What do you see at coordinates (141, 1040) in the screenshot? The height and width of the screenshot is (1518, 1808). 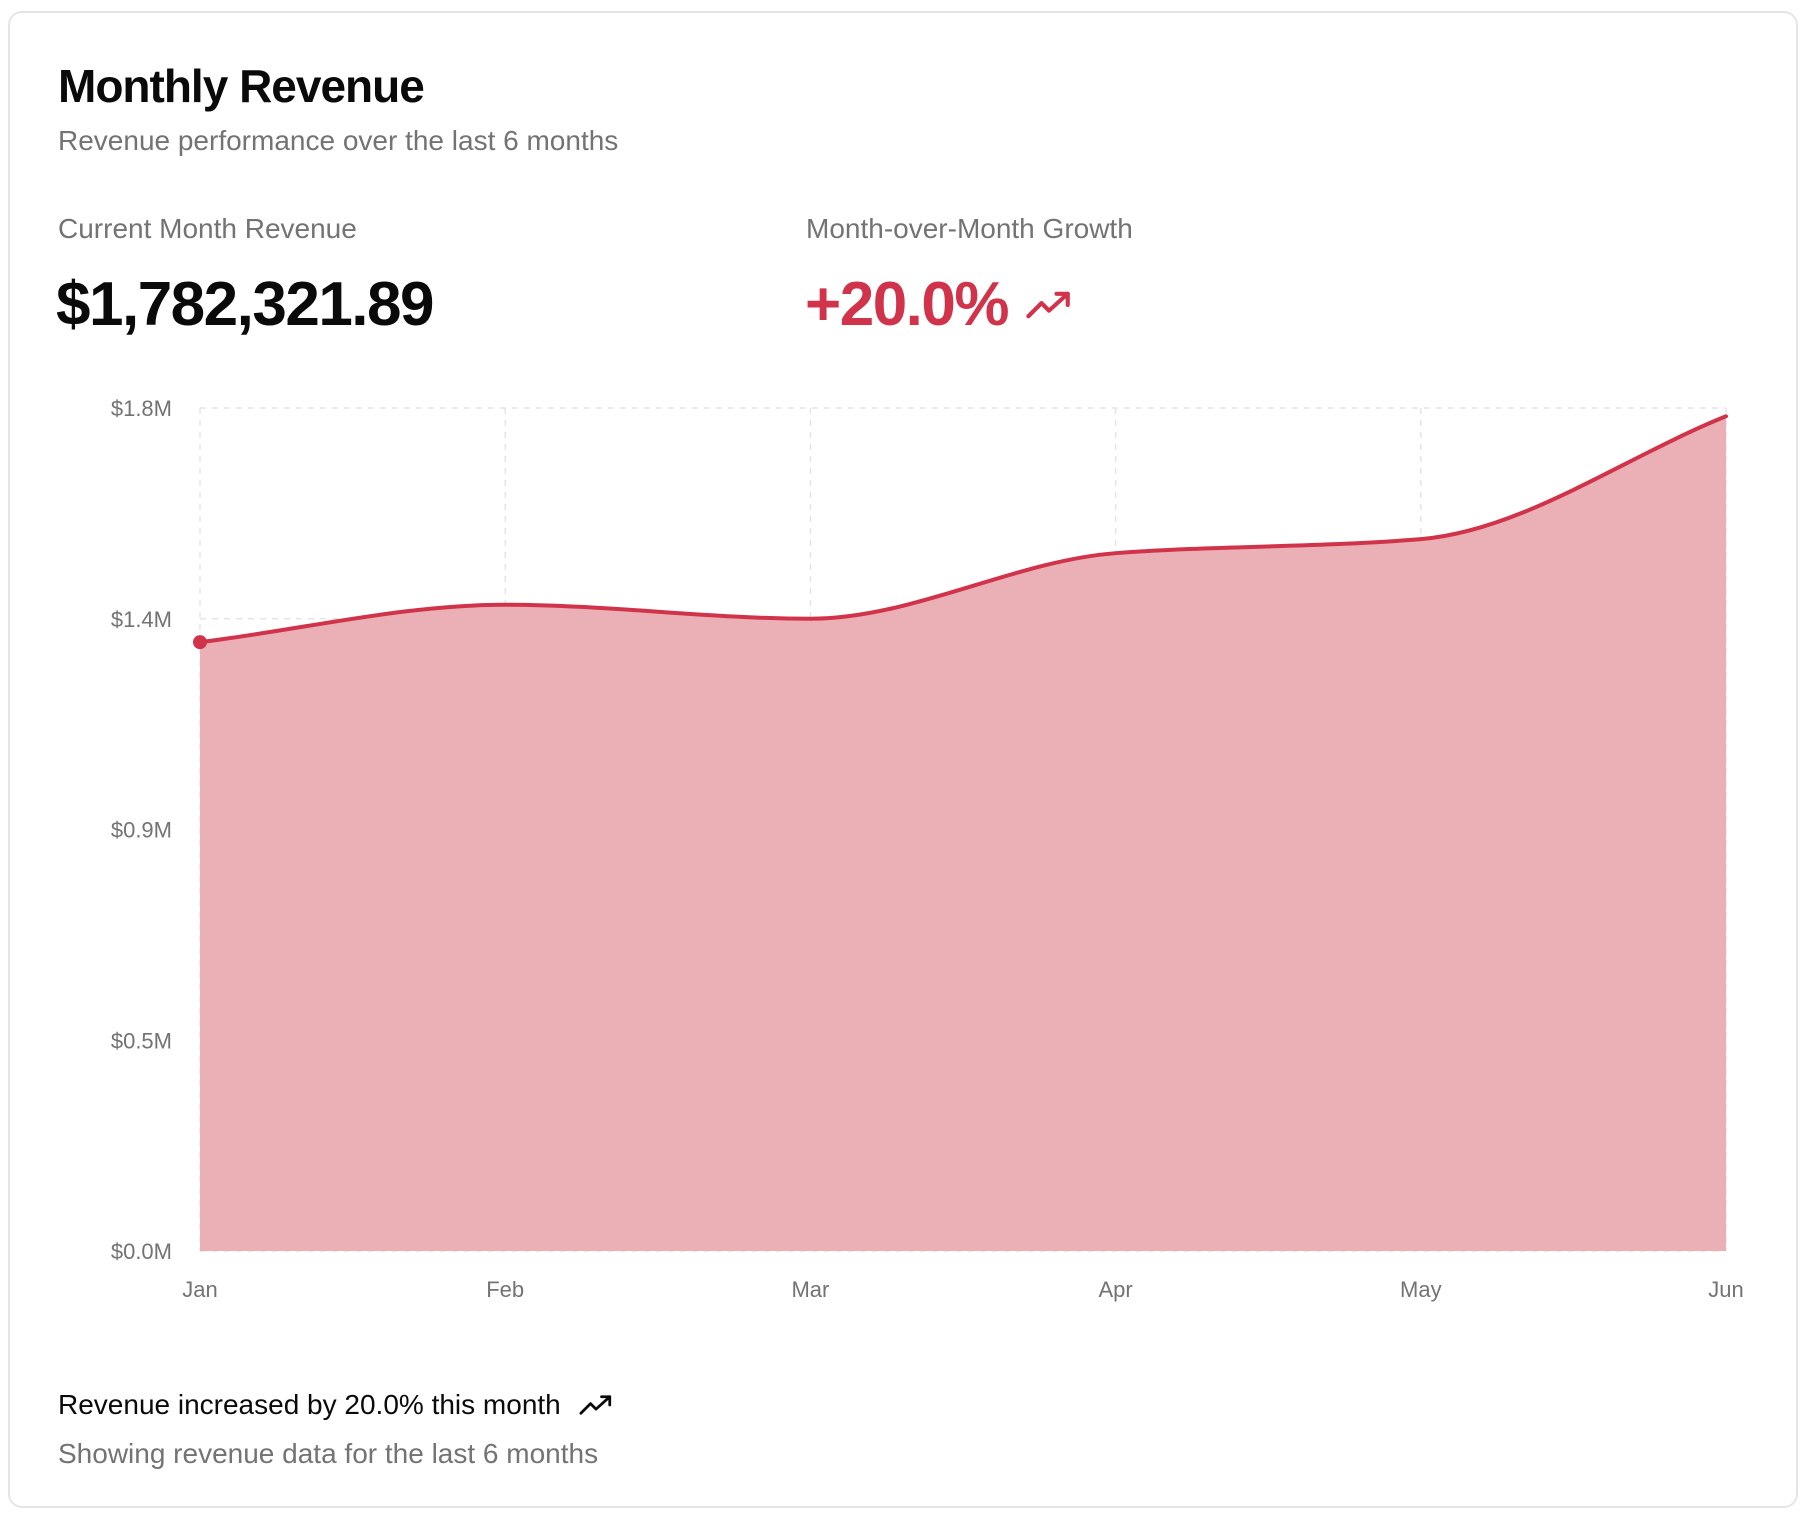 I see `y-tick-label: $0.5M` at bounding box center [141, 1040].